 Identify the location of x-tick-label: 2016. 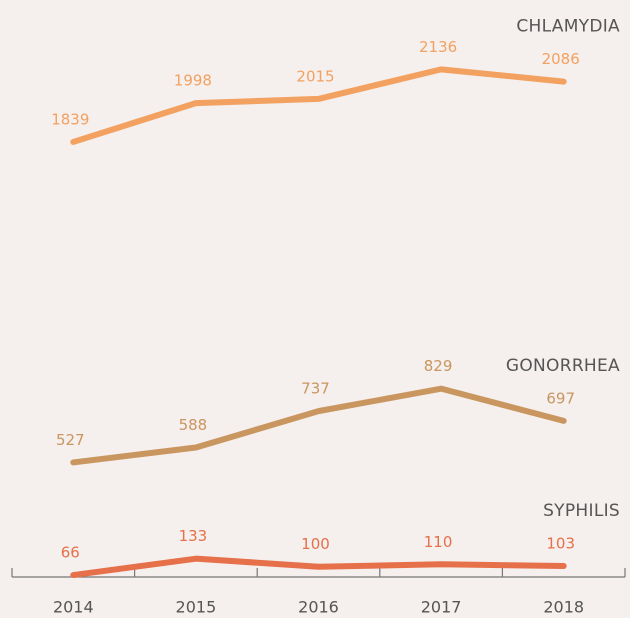
(318, 607).